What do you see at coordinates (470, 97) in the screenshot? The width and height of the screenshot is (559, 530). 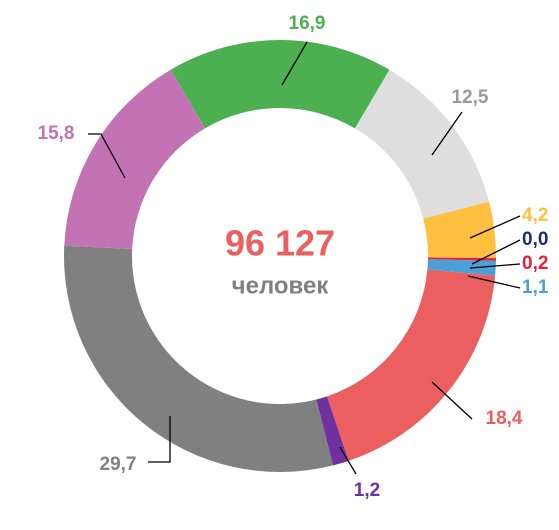 I see `data-label: 12,5` at bounding box center [470, 97].